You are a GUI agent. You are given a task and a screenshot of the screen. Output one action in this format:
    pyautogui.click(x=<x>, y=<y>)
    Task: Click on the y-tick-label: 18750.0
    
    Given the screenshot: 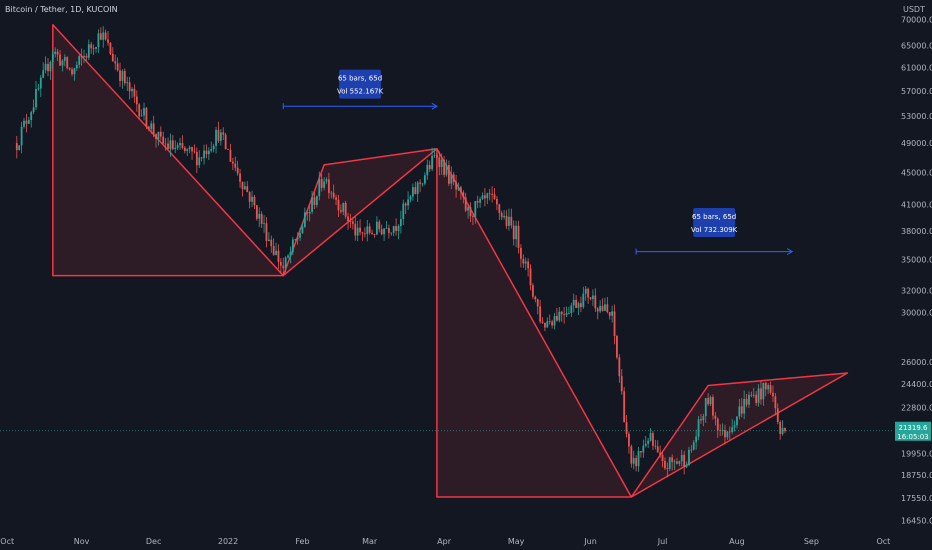 What is the action you would take?
    pyautogui.click(x=916, y=475)
    